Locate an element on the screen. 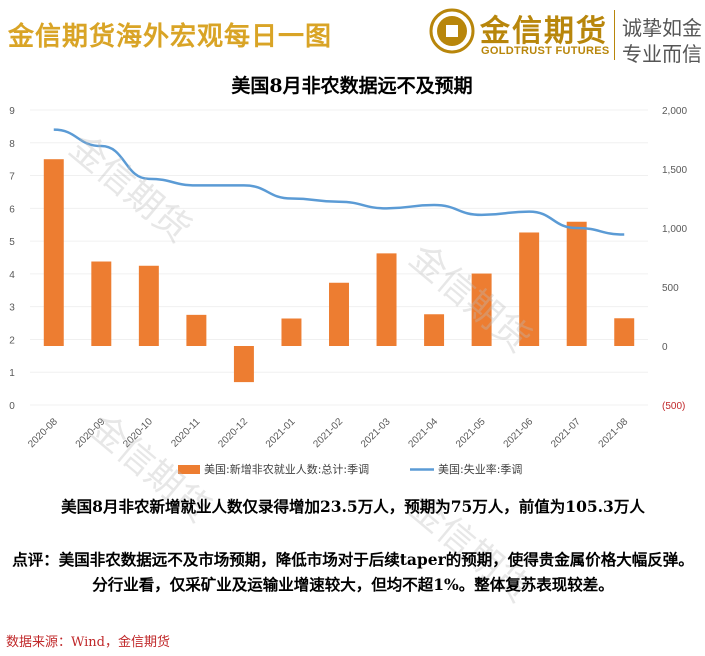 Image resolution: width=705 pixels, height=656 pixels. x-axis-tick-label: 2020-11 is located at coordinates (186, 433).